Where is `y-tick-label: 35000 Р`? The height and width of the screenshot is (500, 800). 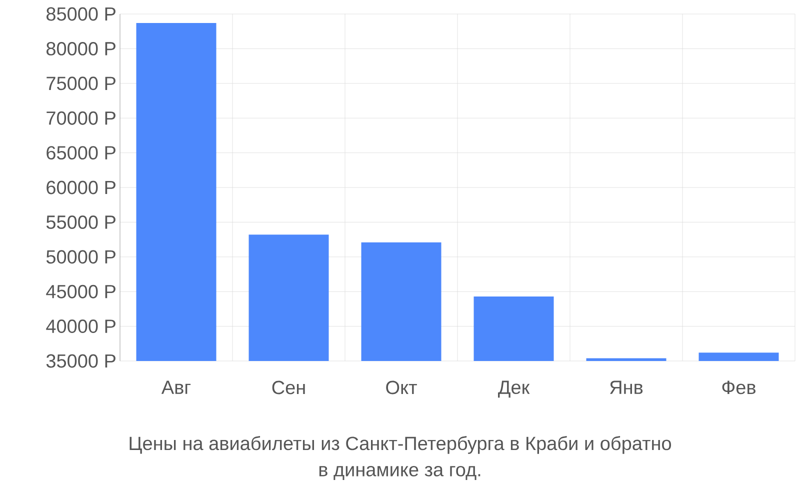
y-tick-label: 35000 Р is located at coordinates (81, 361).